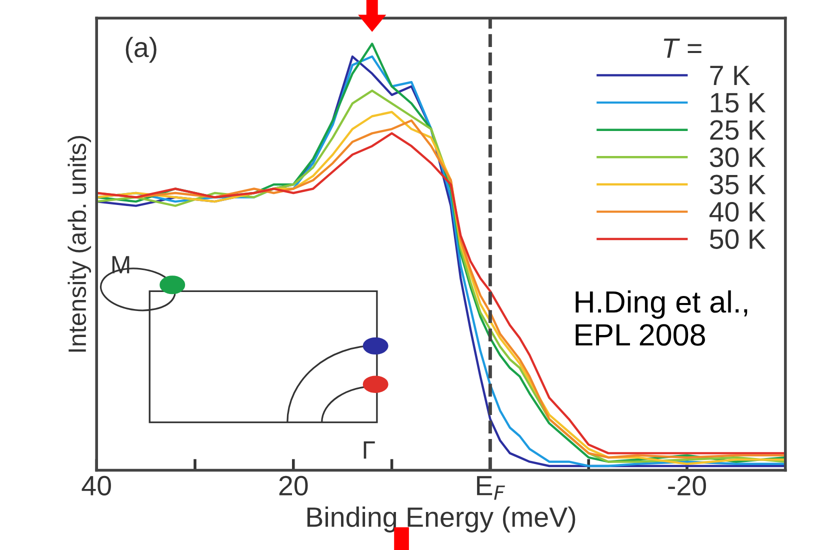  What do you see at coordinates (96, 486) in the screenshot?
I see `x-tick-label: 40` at bounding box center [96, 486].